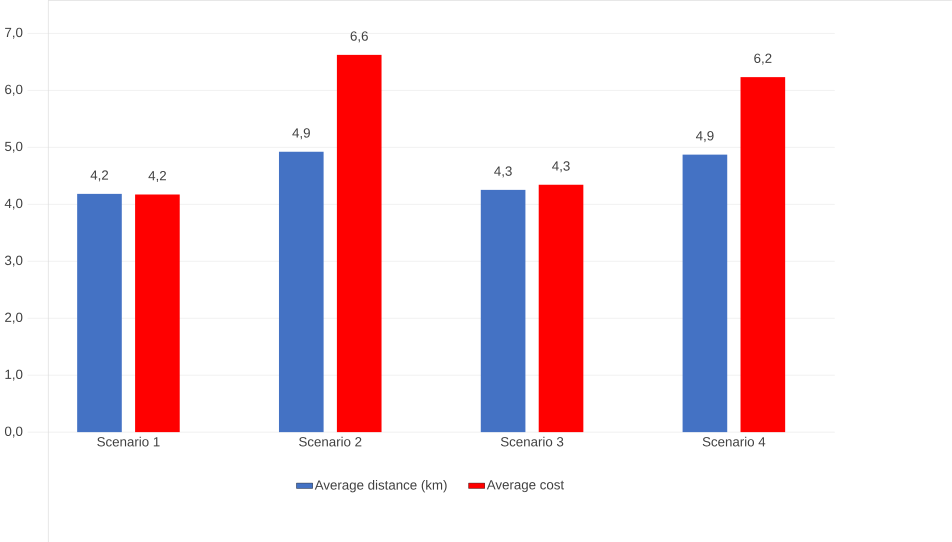 The width and height of the screenshot is (952, 542). Describe the element at coordinates (13, 318) in the screenshot. I see `y-tick-label: 2,0` at that location.